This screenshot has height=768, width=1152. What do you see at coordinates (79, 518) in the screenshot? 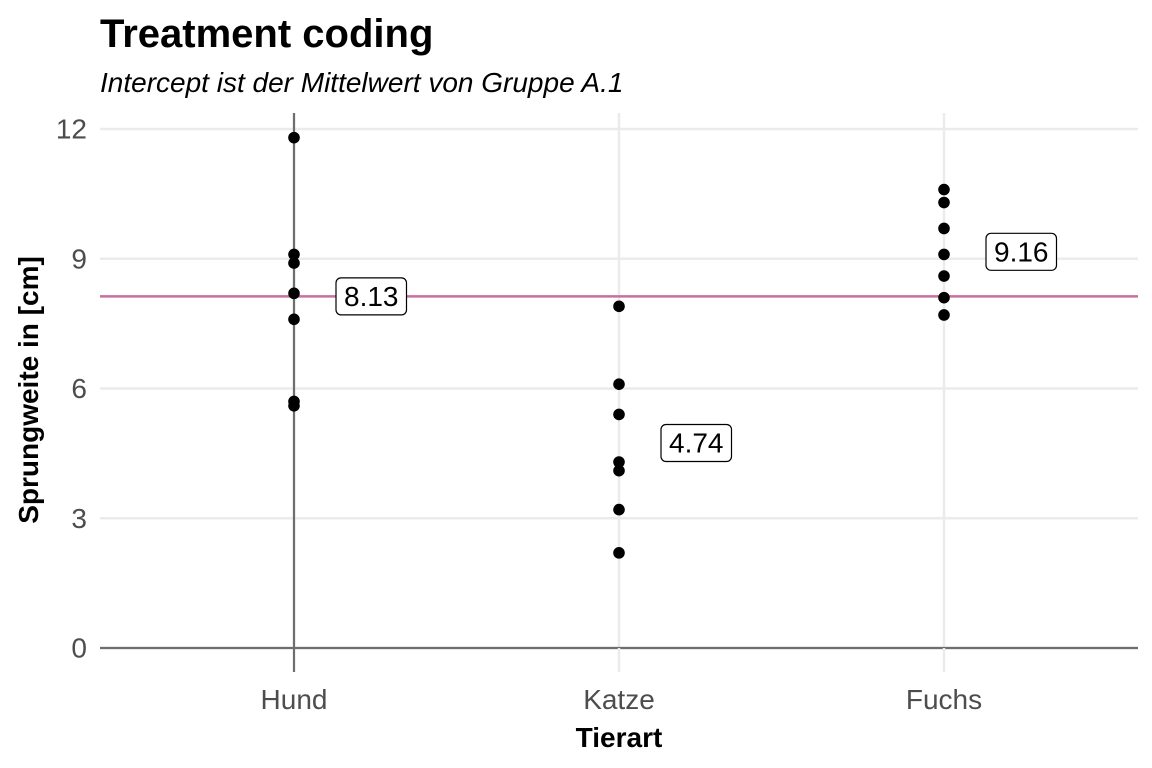
I see `y-tick-label: 3` at bounding box center [79, 518].